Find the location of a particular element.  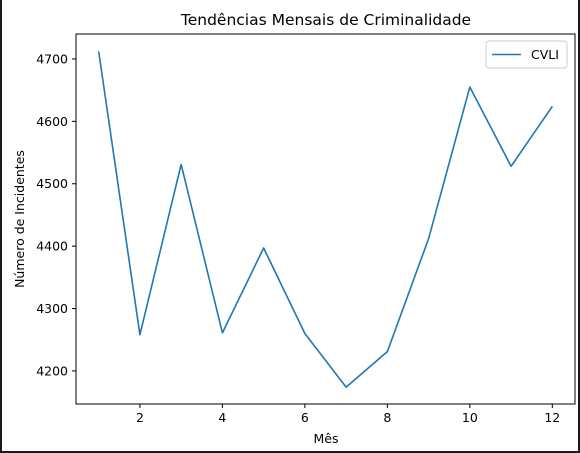

x-tick-label: 6 is located at coordinates (305, 417).